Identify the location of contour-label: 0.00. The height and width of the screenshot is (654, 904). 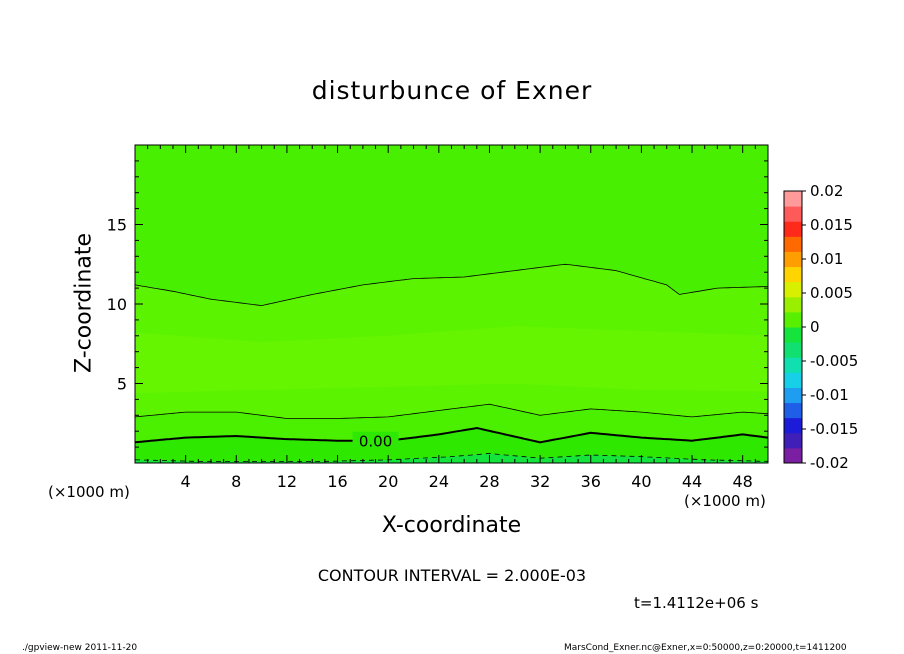
(375, 442).